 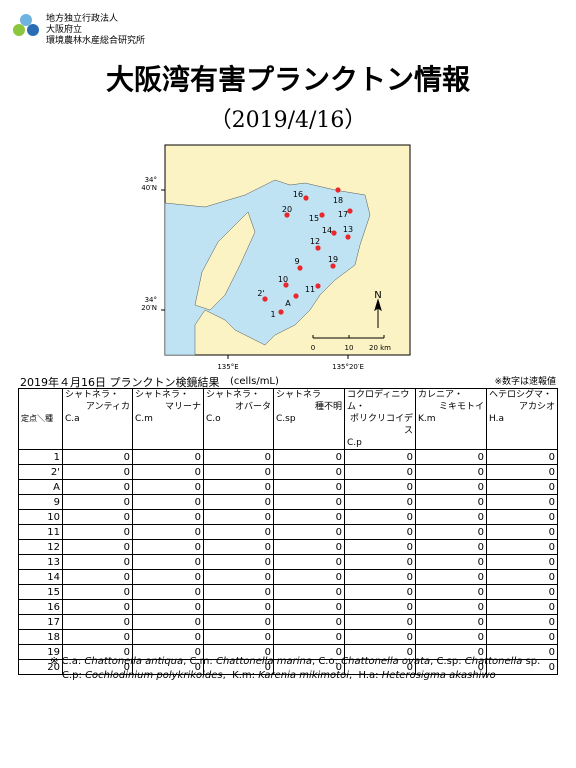 I want to click on cell: 13, so click(x=40, y=562).